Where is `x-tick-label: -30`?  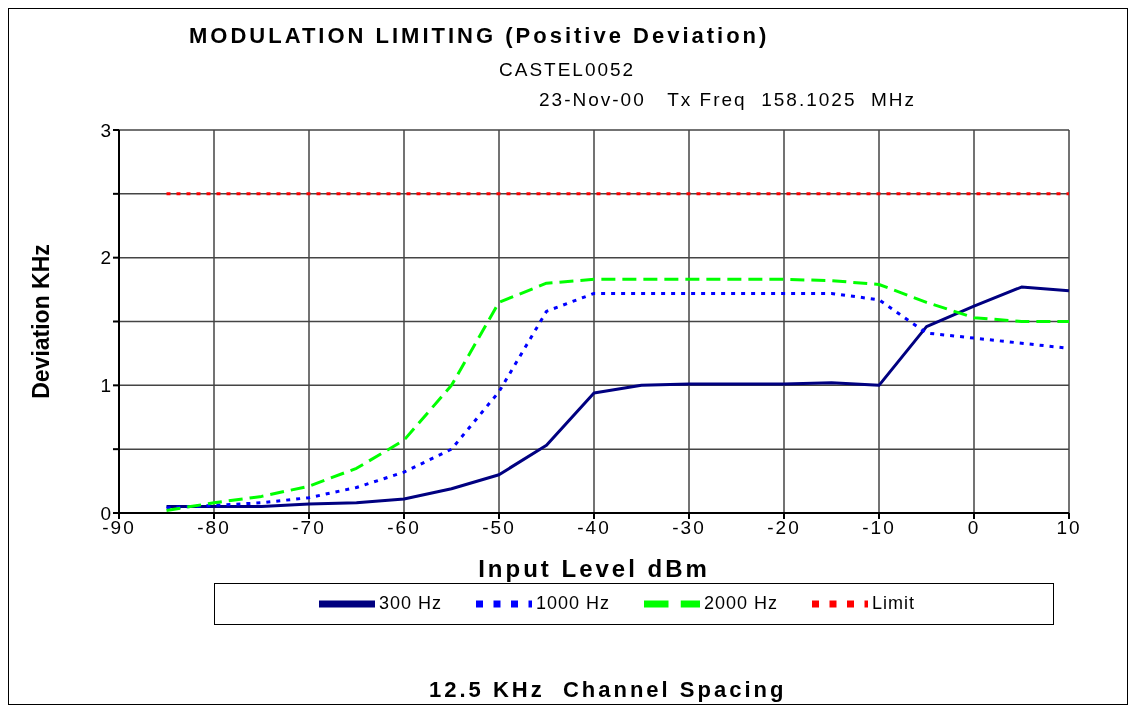 x-tick-label: -30 is located at coordinates (689, 528).